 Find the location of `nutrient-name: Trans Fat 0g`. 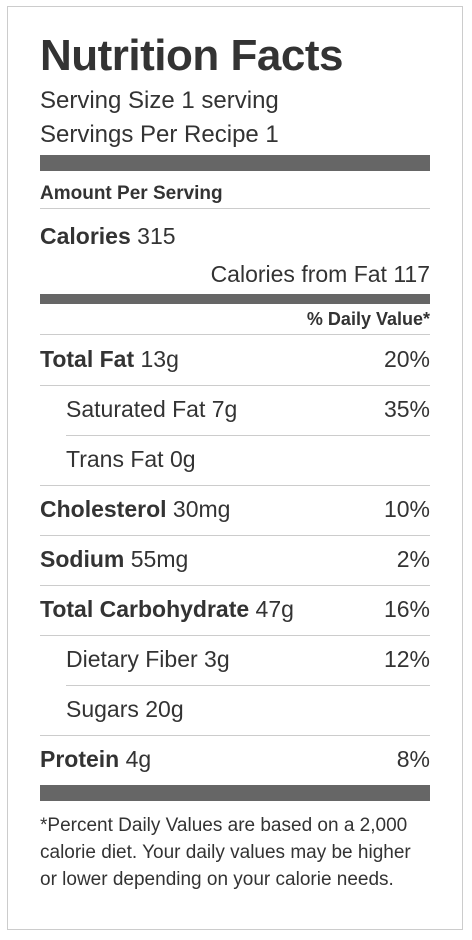

nutrient-name: Trans Fat 0g is located at coordinates (131, 459).